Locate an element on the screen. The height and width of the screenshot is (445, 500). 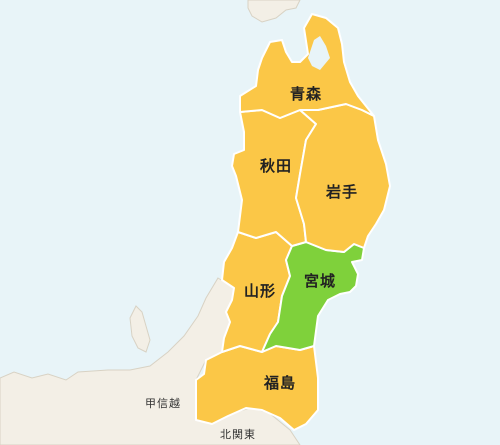
label-aomori: 青森 is located at coordinates (306, 94).